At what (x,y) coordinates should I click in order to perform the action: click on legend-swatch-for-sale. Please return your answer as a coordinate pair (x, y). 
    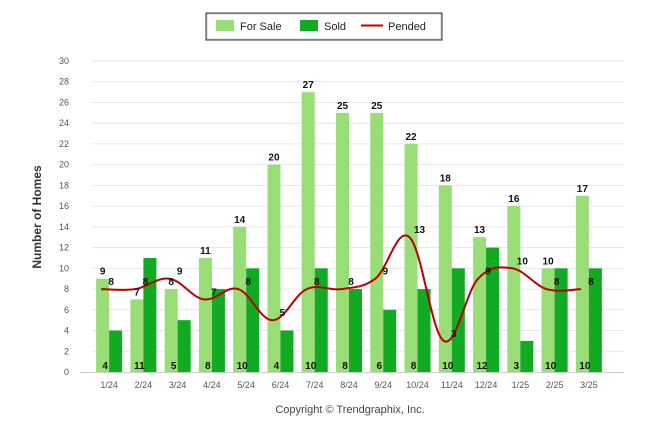
    Looking at the image, I should click on (225, 25).